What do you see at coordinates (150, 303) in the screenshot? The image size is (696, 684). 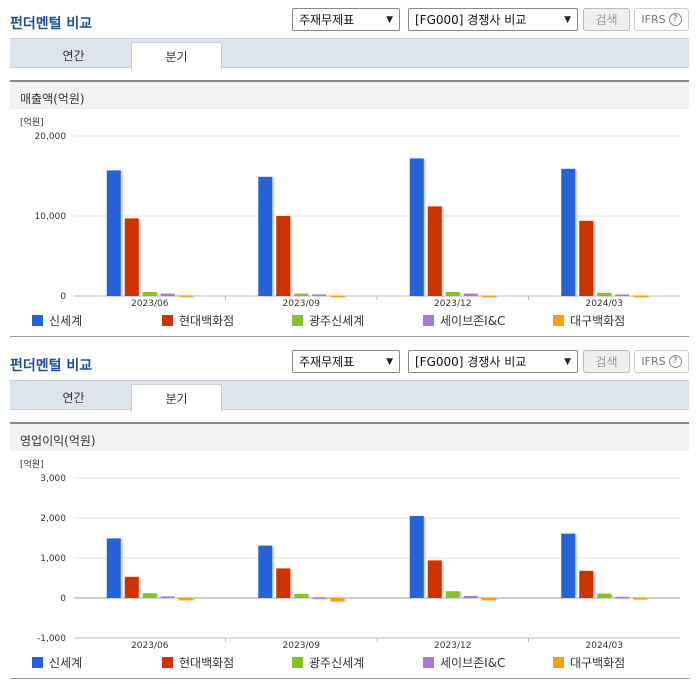 I see `x-tick-label: 2023/06` at bounding box center [150, 303].